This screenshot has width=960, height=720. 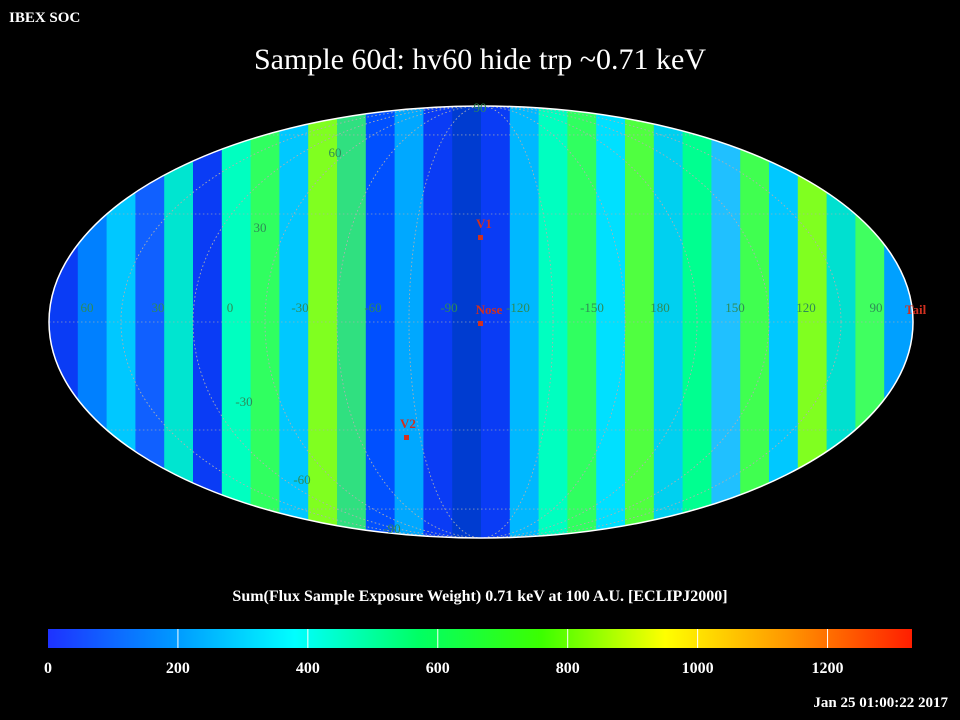 What do you see at coordinates (48, 668) in the screenshot?
I see `colorbar-tick-label: 0` at bounding box center [48, 668].